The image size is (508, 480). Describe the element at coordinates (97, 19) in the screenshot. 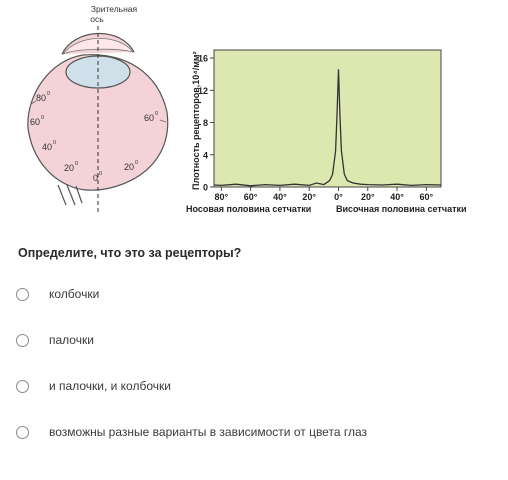

I see `visual-axis-label-line2: ось` at that location.